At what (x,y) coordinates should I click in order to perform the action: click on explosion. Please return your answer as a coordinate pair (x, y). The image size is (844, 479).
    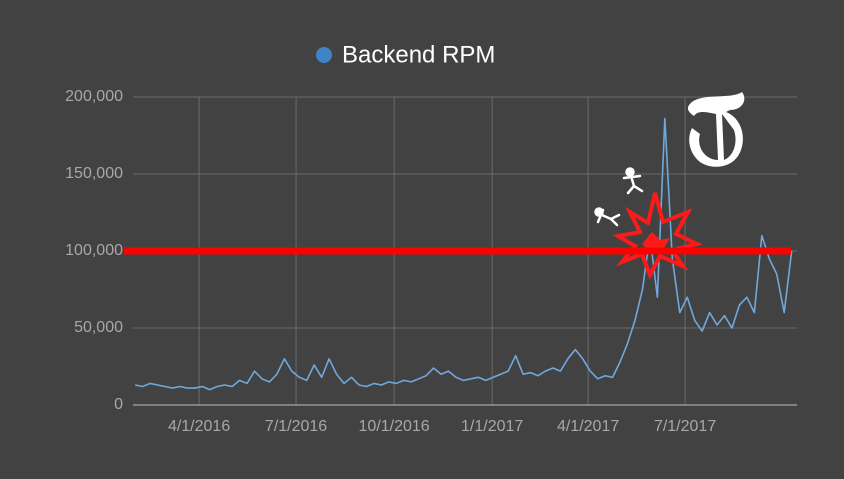
    Looking at the image, I should click on (657, 236).